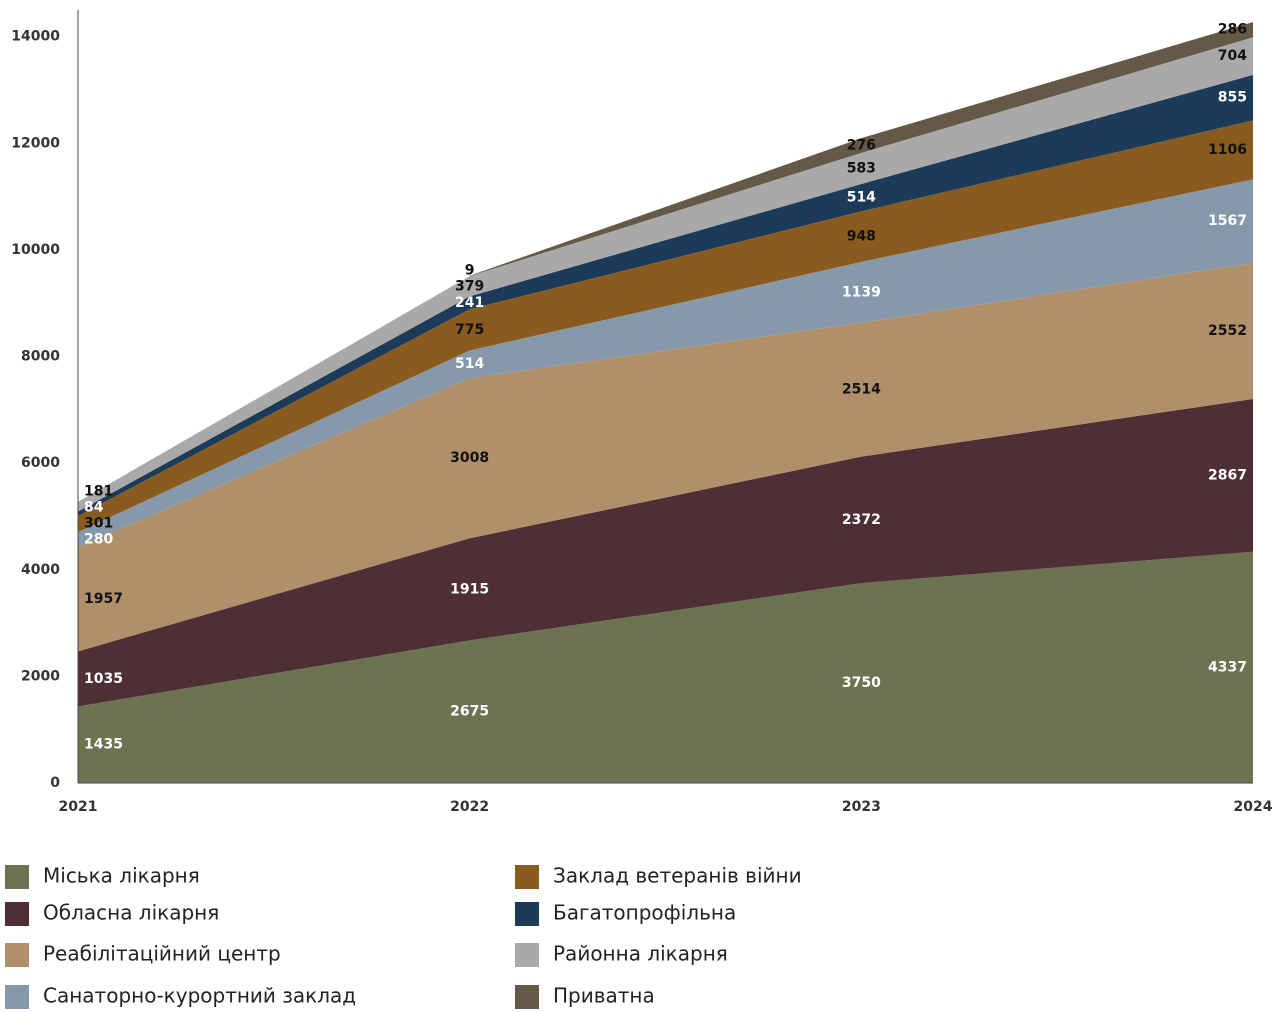 The width and height of the screenshot is (1280, 1012). I want to click on legend-label: Заклад ветеранів війни, so click(677, 876).